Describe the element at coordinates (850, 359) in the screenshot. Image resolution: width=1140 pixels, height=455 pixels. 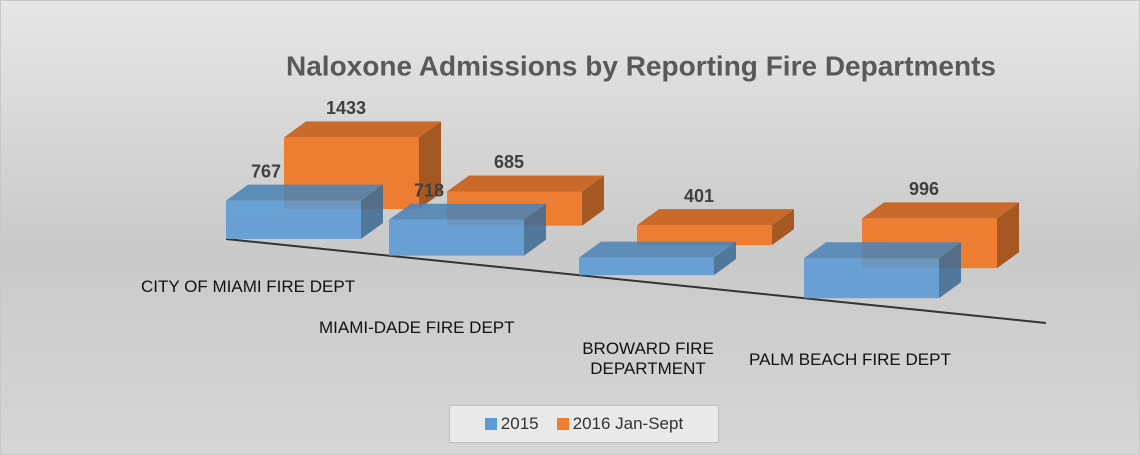
I see `x-tick-label: PALM BEACH FIRE DEPT` at that location.